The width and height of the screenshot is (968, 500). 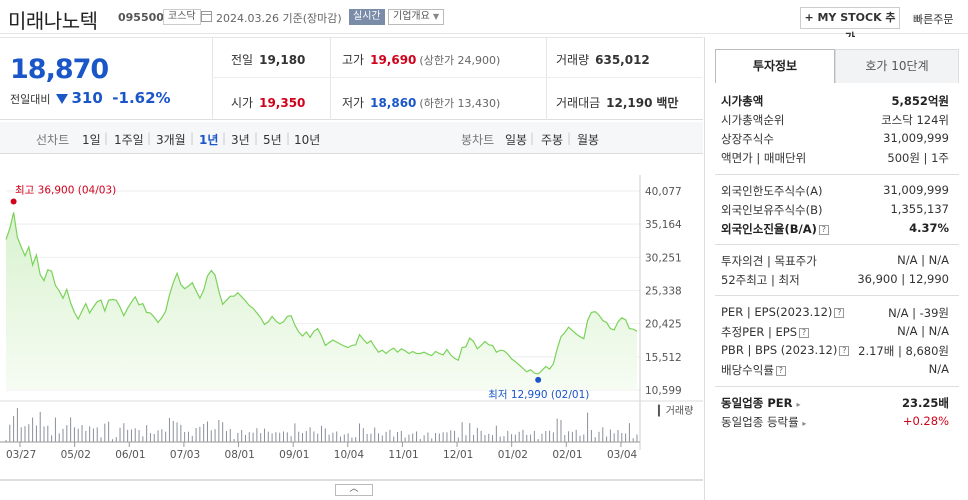 I want to click on shares-label: 상장주식수, so click(x=747, y=139).